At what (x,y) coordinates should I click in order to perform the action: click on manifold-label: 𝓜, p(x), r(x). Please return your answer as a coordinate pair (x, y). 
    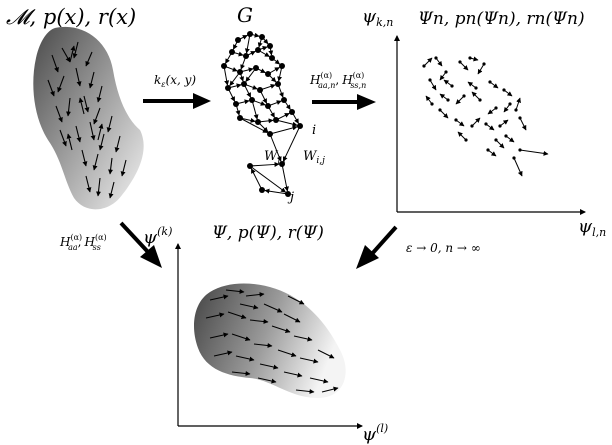
    Looking at the image, I should click on (71, 17).